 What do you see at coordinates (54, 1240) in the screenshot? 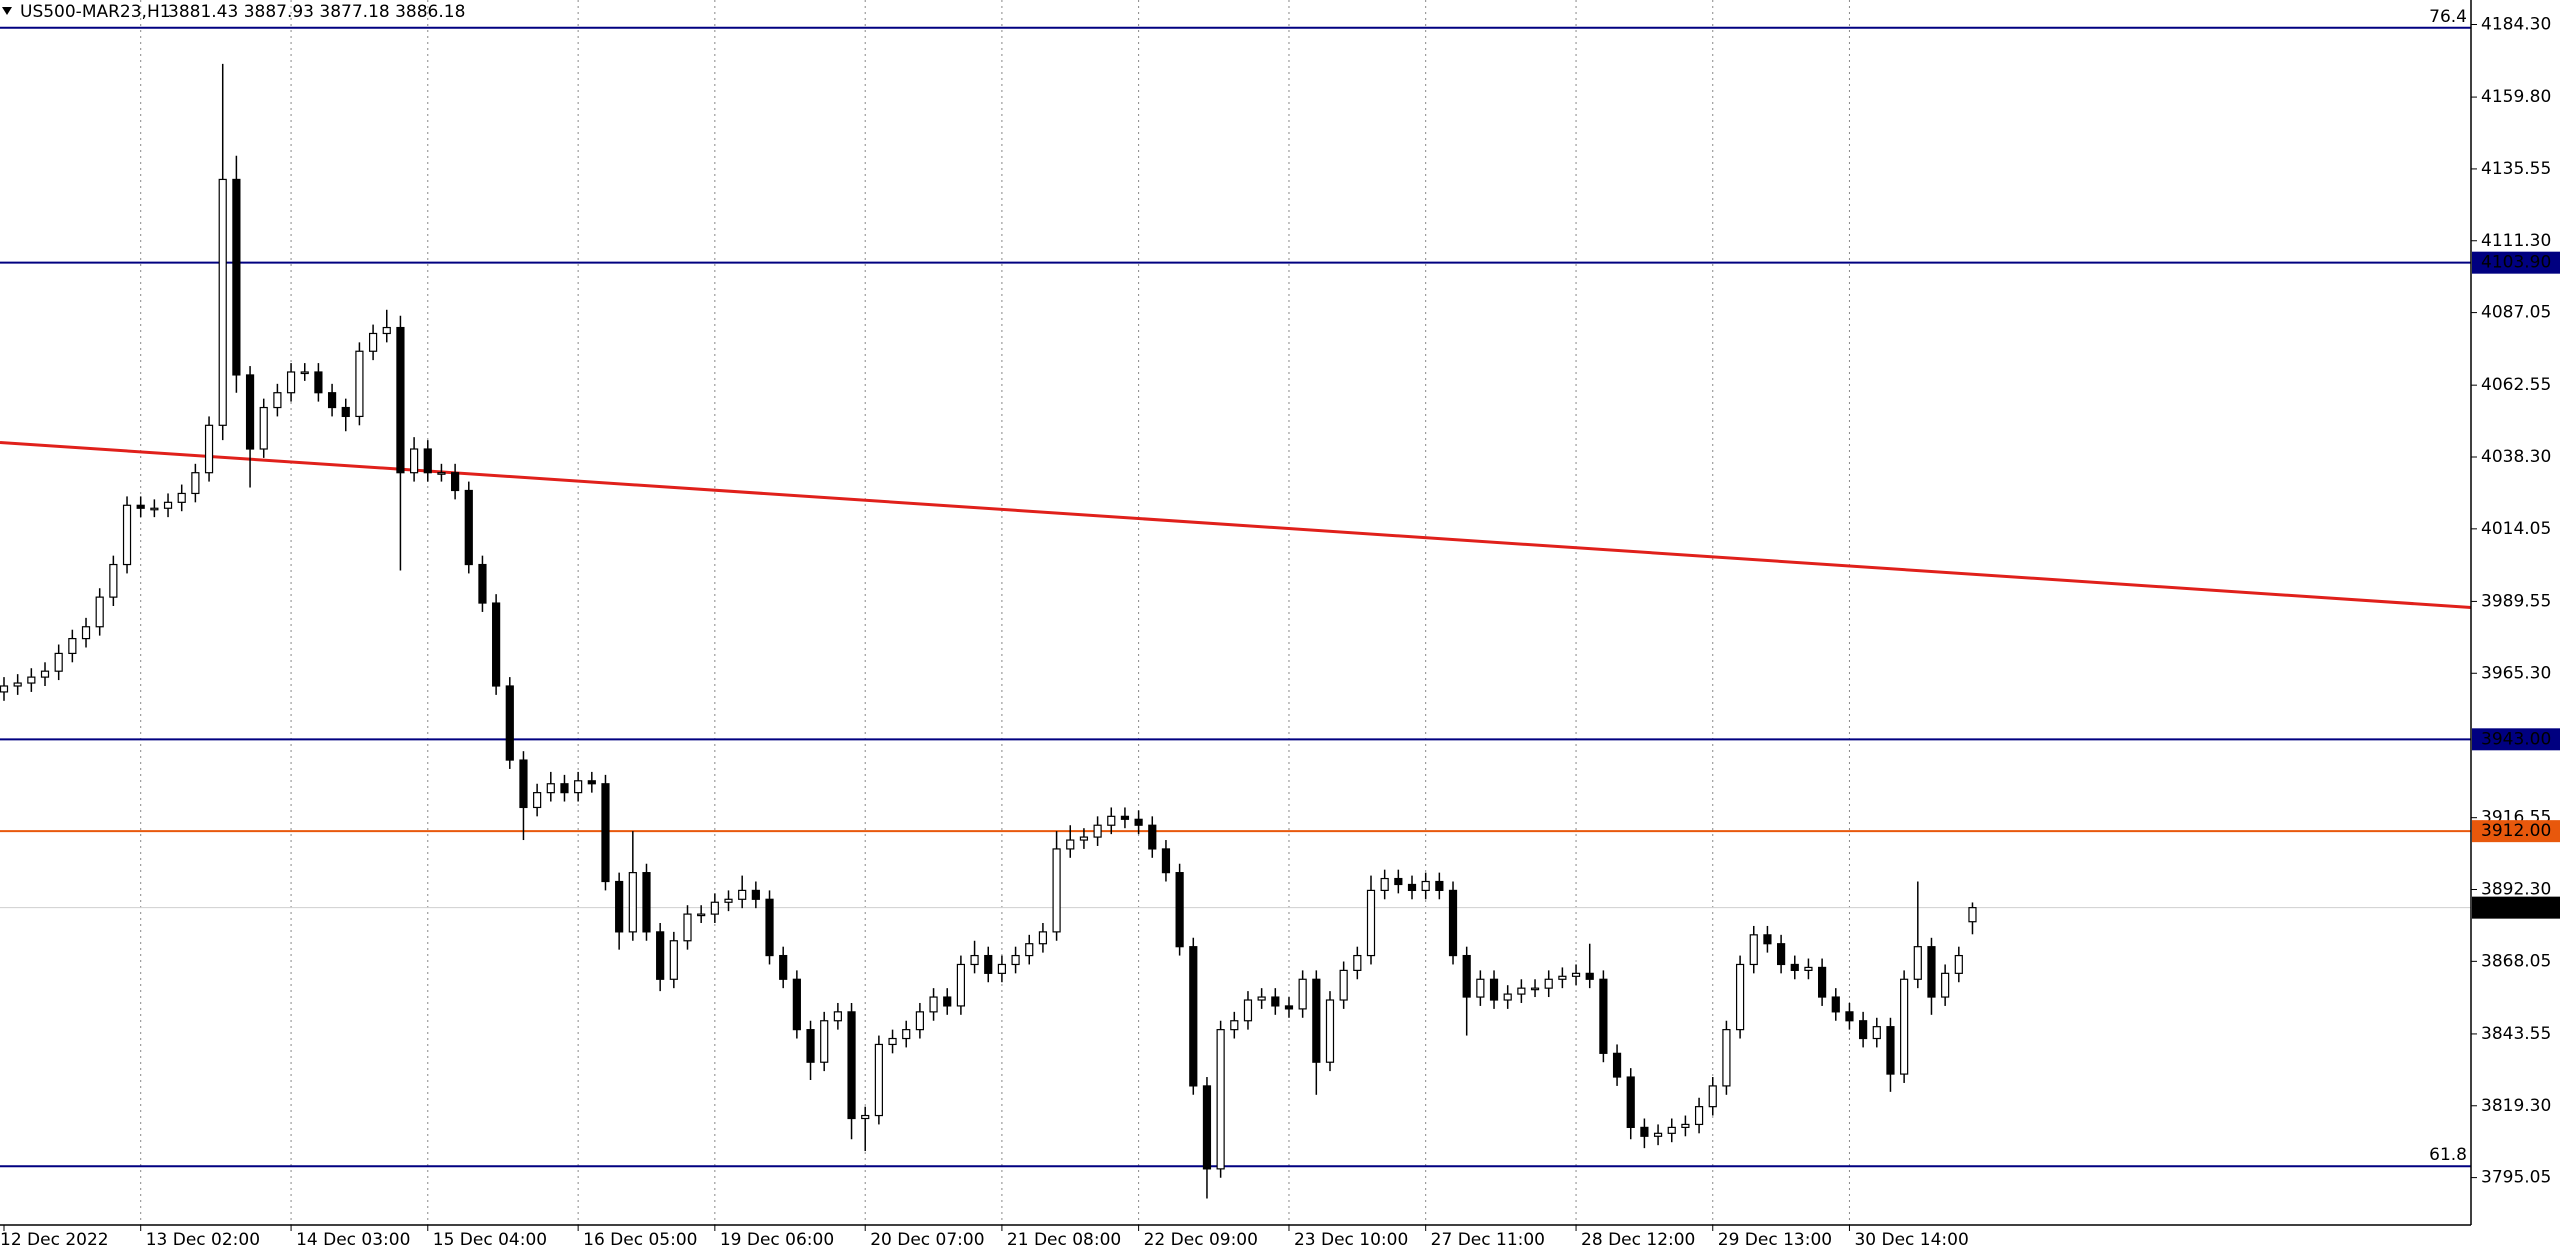
I see `x-tick-label: 12 Dec 2022` at bounding box center [54, 1240].